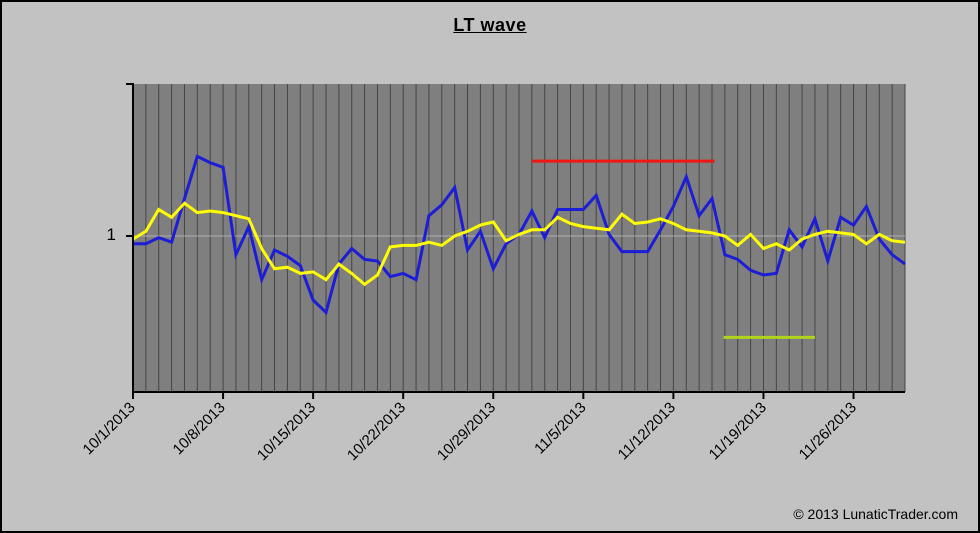  What do you see at coordinates (875, 514) in the screenshot?
I see `copyright-text: © 2013 LunaticTrader.com` at bounding box center [875, 514].